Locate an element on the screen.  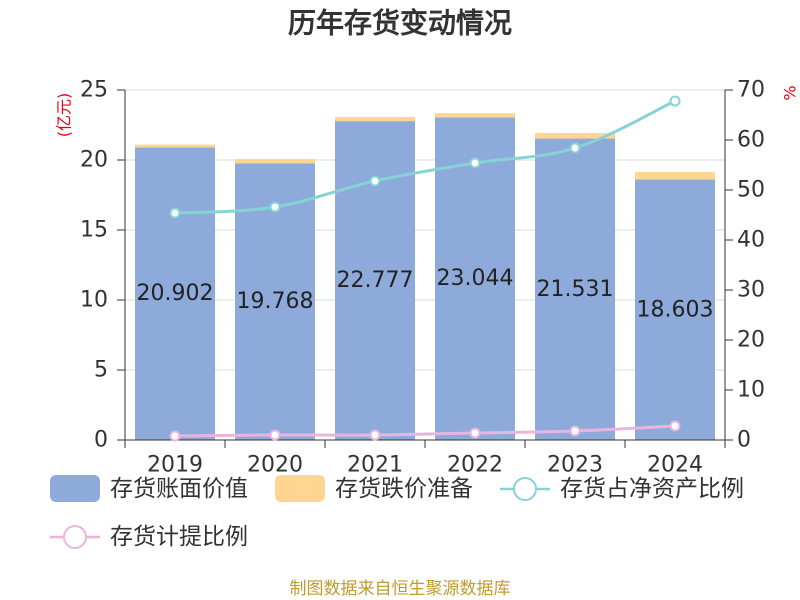
legend-marker-impairment-ratio is located at coordinates (75, 537).